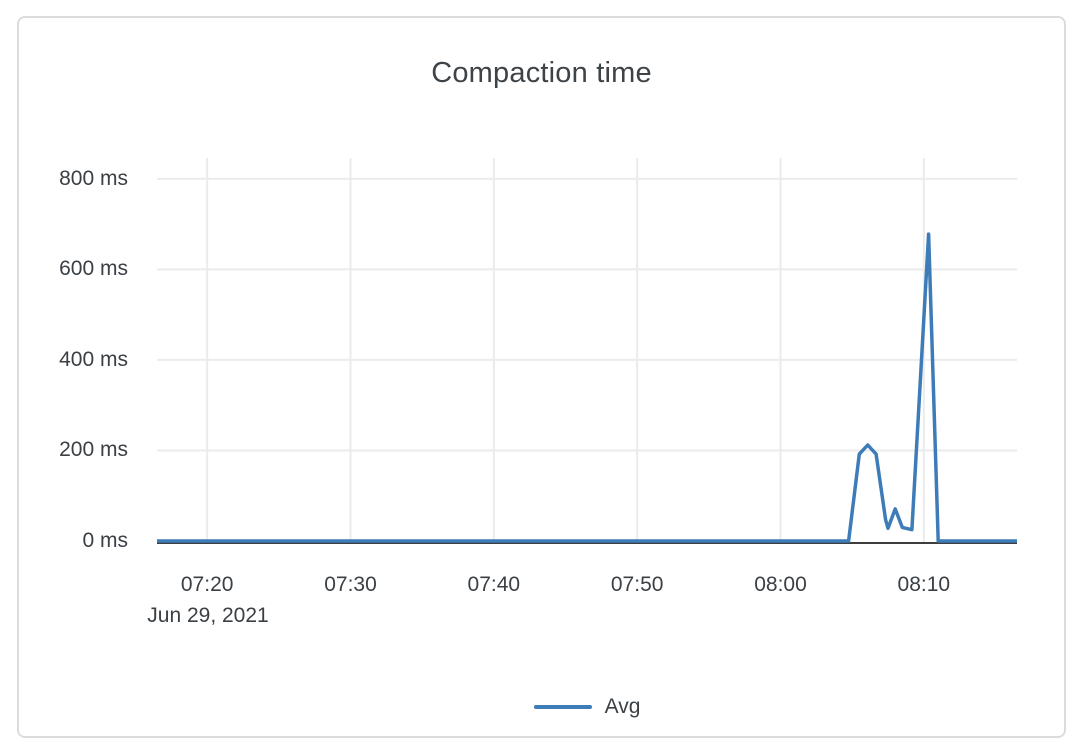 The image size is (1076, 750). Describe the element at coordinates (780, 584) in the screenshot. I see `x-tick-label: 08:00` at that location.